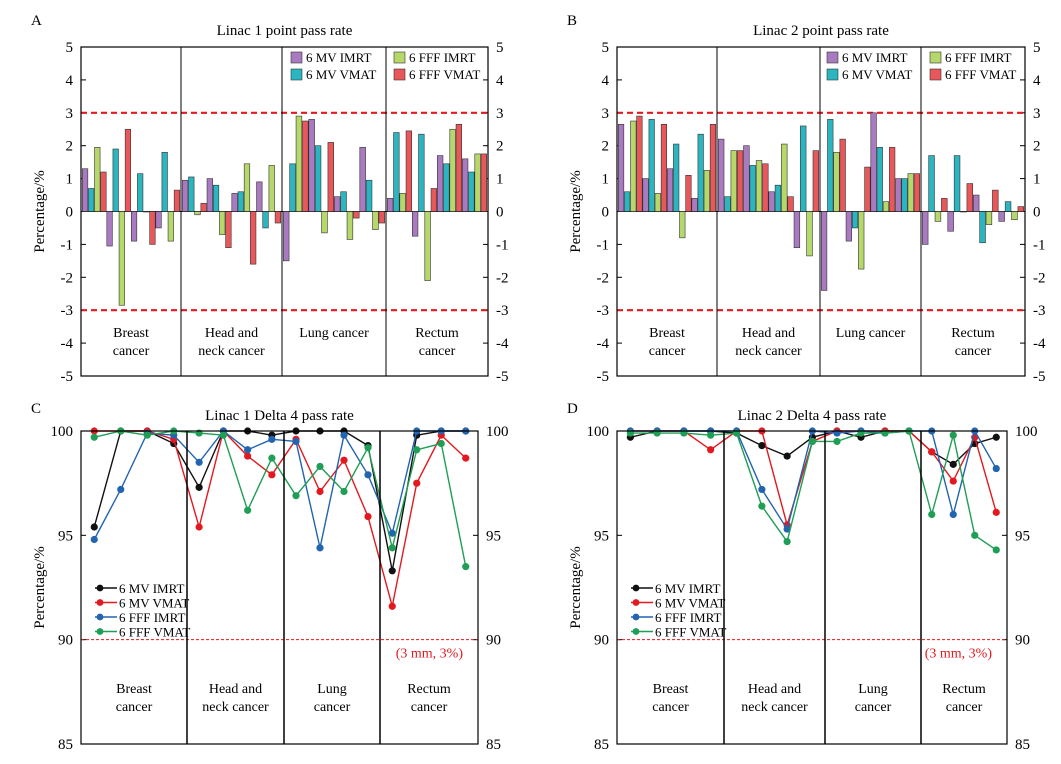 This screenshot has width=1061, height=764. What do you see at coordinates (874, 57) in the screenshot?
I see `legend-label: 6 MV IMRT` at bounding box center [874, 57].